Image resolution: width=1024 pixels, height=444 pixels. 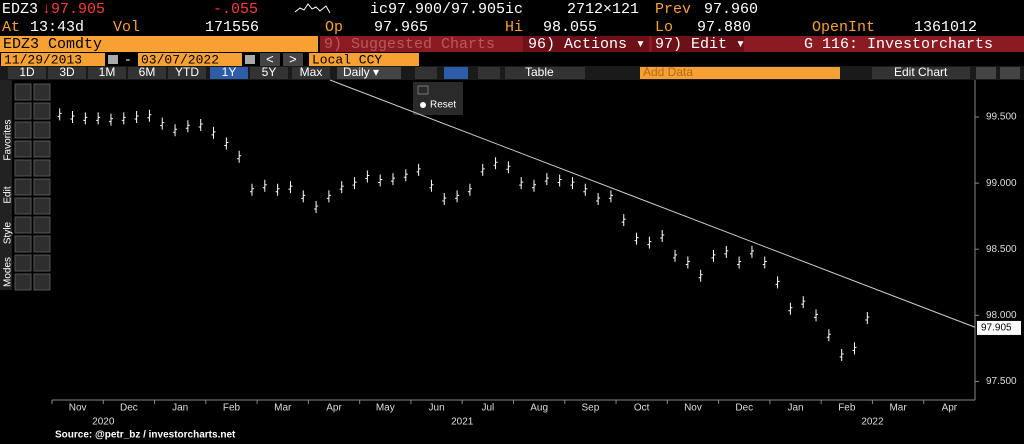 What do you see at coordinates (744, 408) in the screenshot?
I see `x-tick-label: Dec` at bounding box center [744, 408].